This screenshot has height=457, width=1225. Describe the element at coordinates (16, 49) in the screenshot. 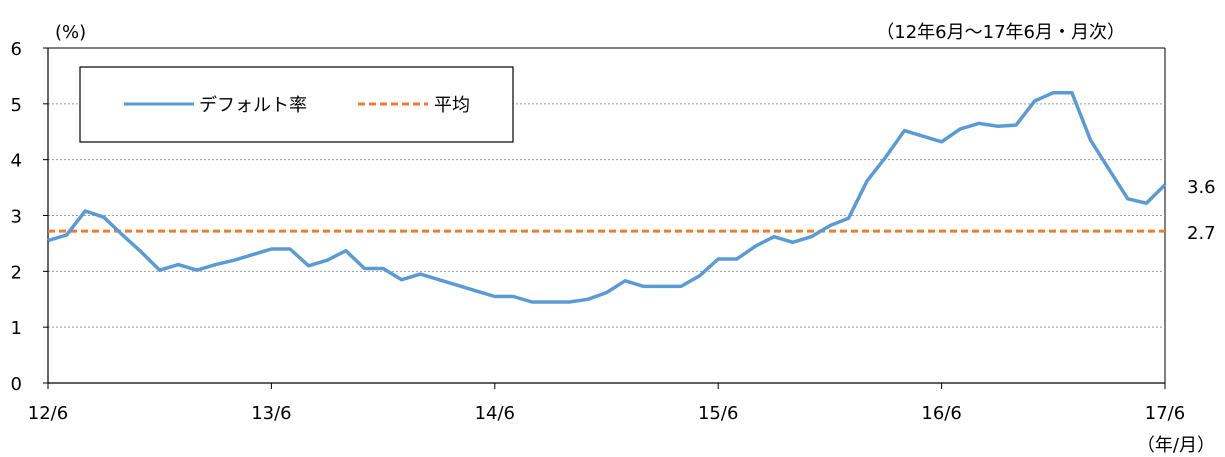

I see `y-tick-label: 6` at that location.